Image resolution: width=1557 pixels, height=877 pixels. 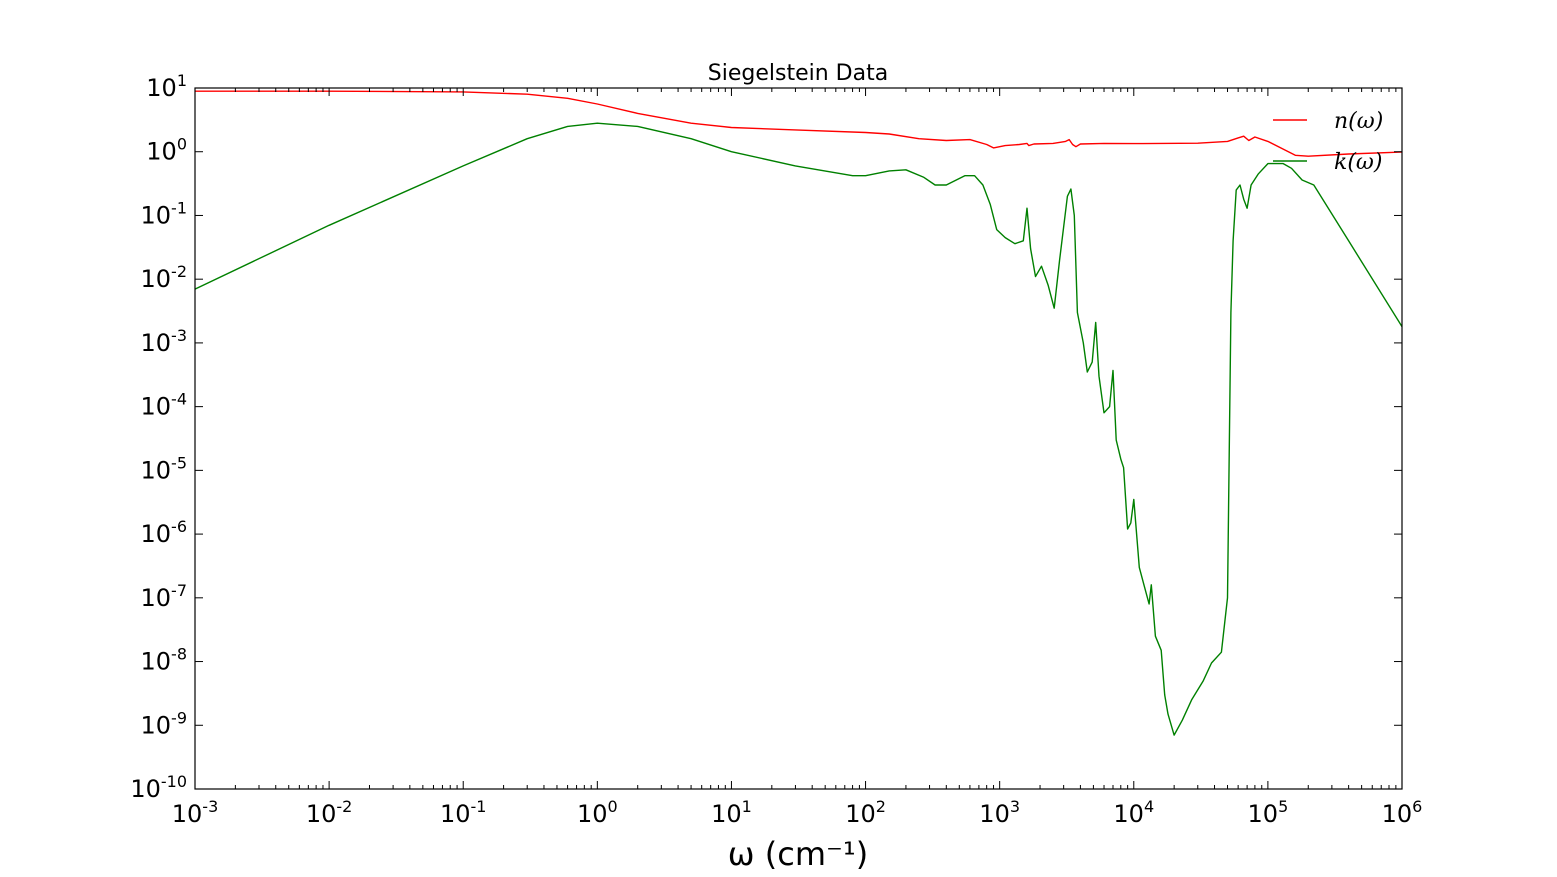 What do you see at coordinates (166, 86) in the screenshot?
I see `y-tick-label: 10¹` at bounding box center [166, 86].